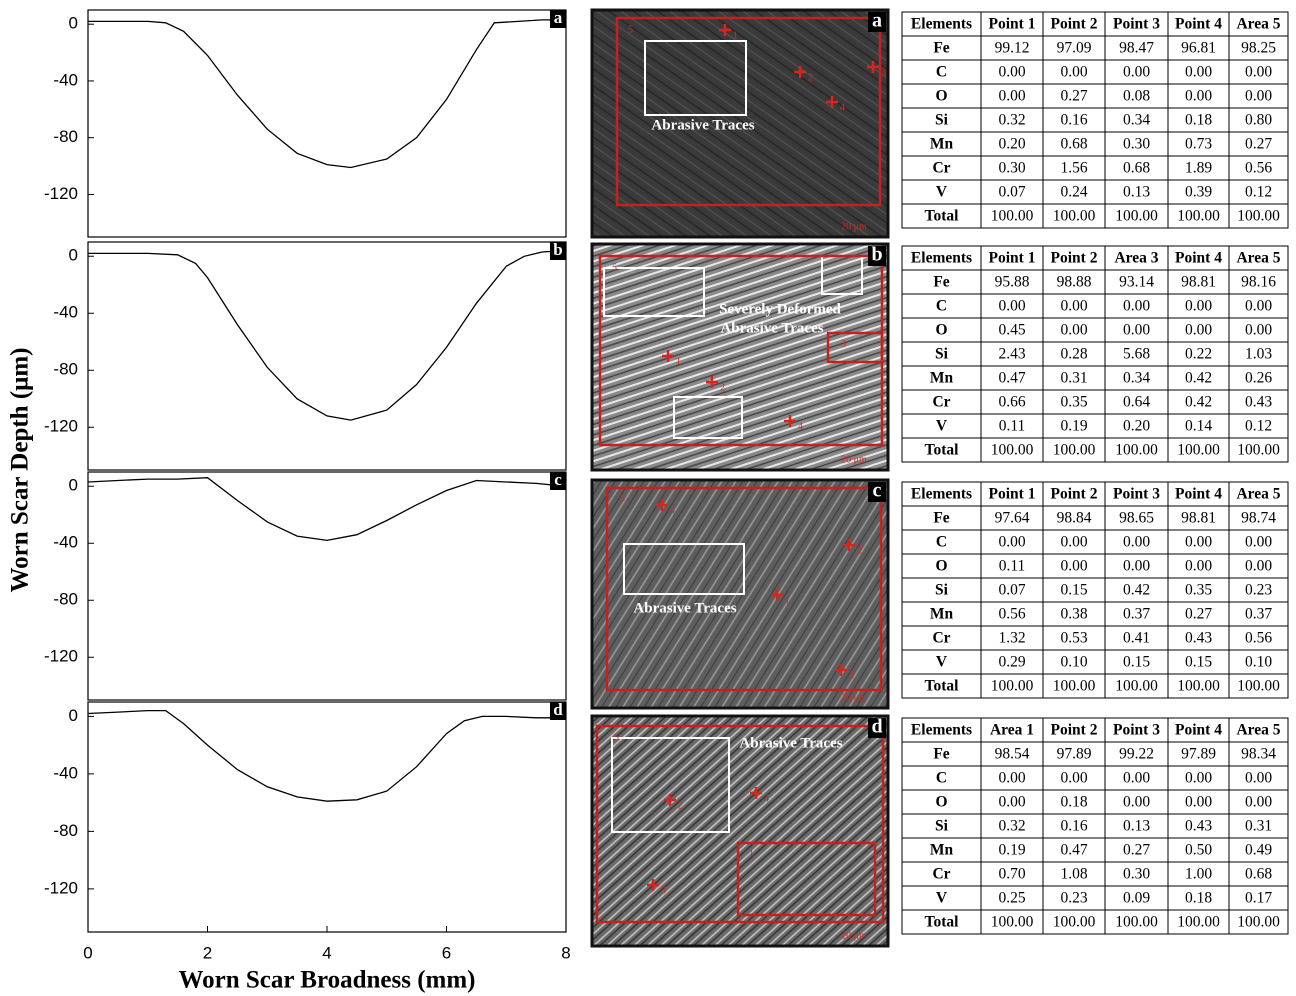 Image resolution: width=1296 pixels, height=996 pixels. Describe the element at coordinates (941, 24) in the screenshot. I see `table-header: Elements` at that location.